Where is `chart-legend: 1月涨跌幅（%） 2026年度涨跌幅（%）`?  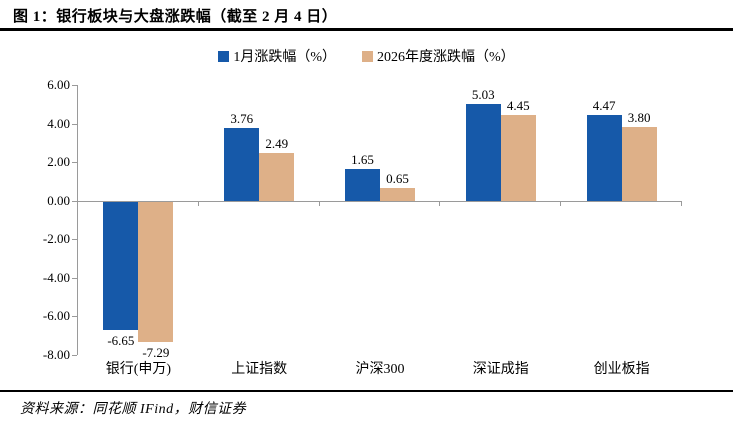 chart-legend: 1月涨跌幅（%） 2026年度涨跌幅（%） is located at coordinates (366, 56).